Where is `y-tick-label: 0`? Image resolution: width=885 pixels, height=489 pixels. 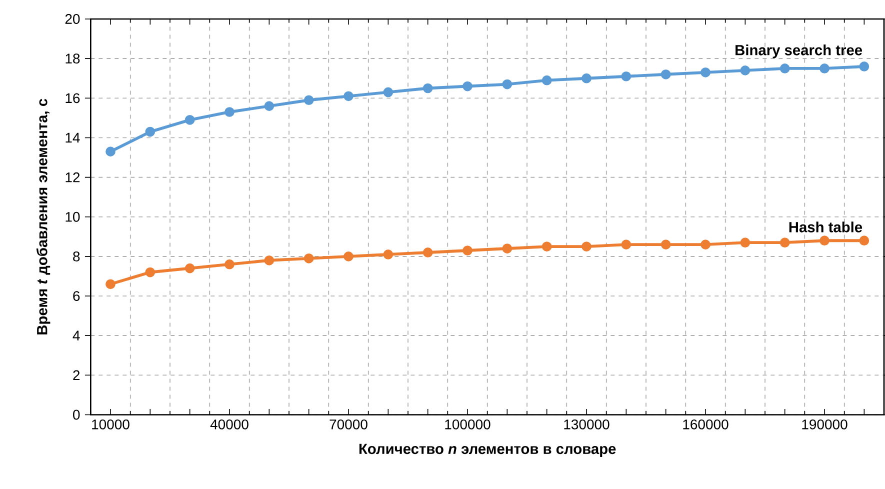
y-tick-label: 0 is located at coordinates (76, 415).